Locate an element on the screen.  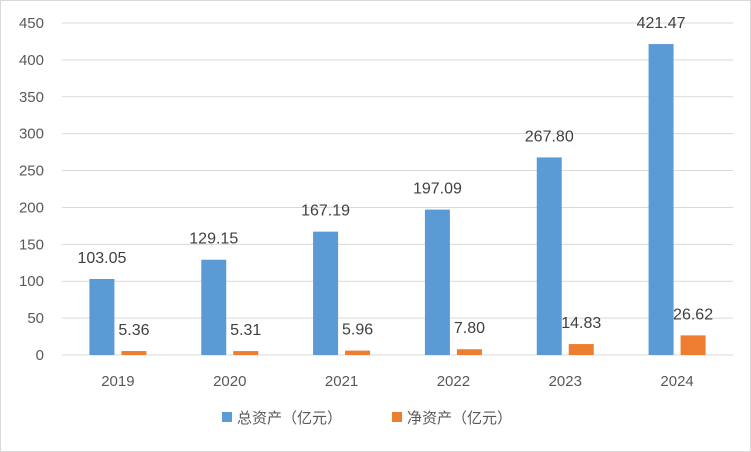
y-tick-label: 350 is located at coordinates (31, 97).